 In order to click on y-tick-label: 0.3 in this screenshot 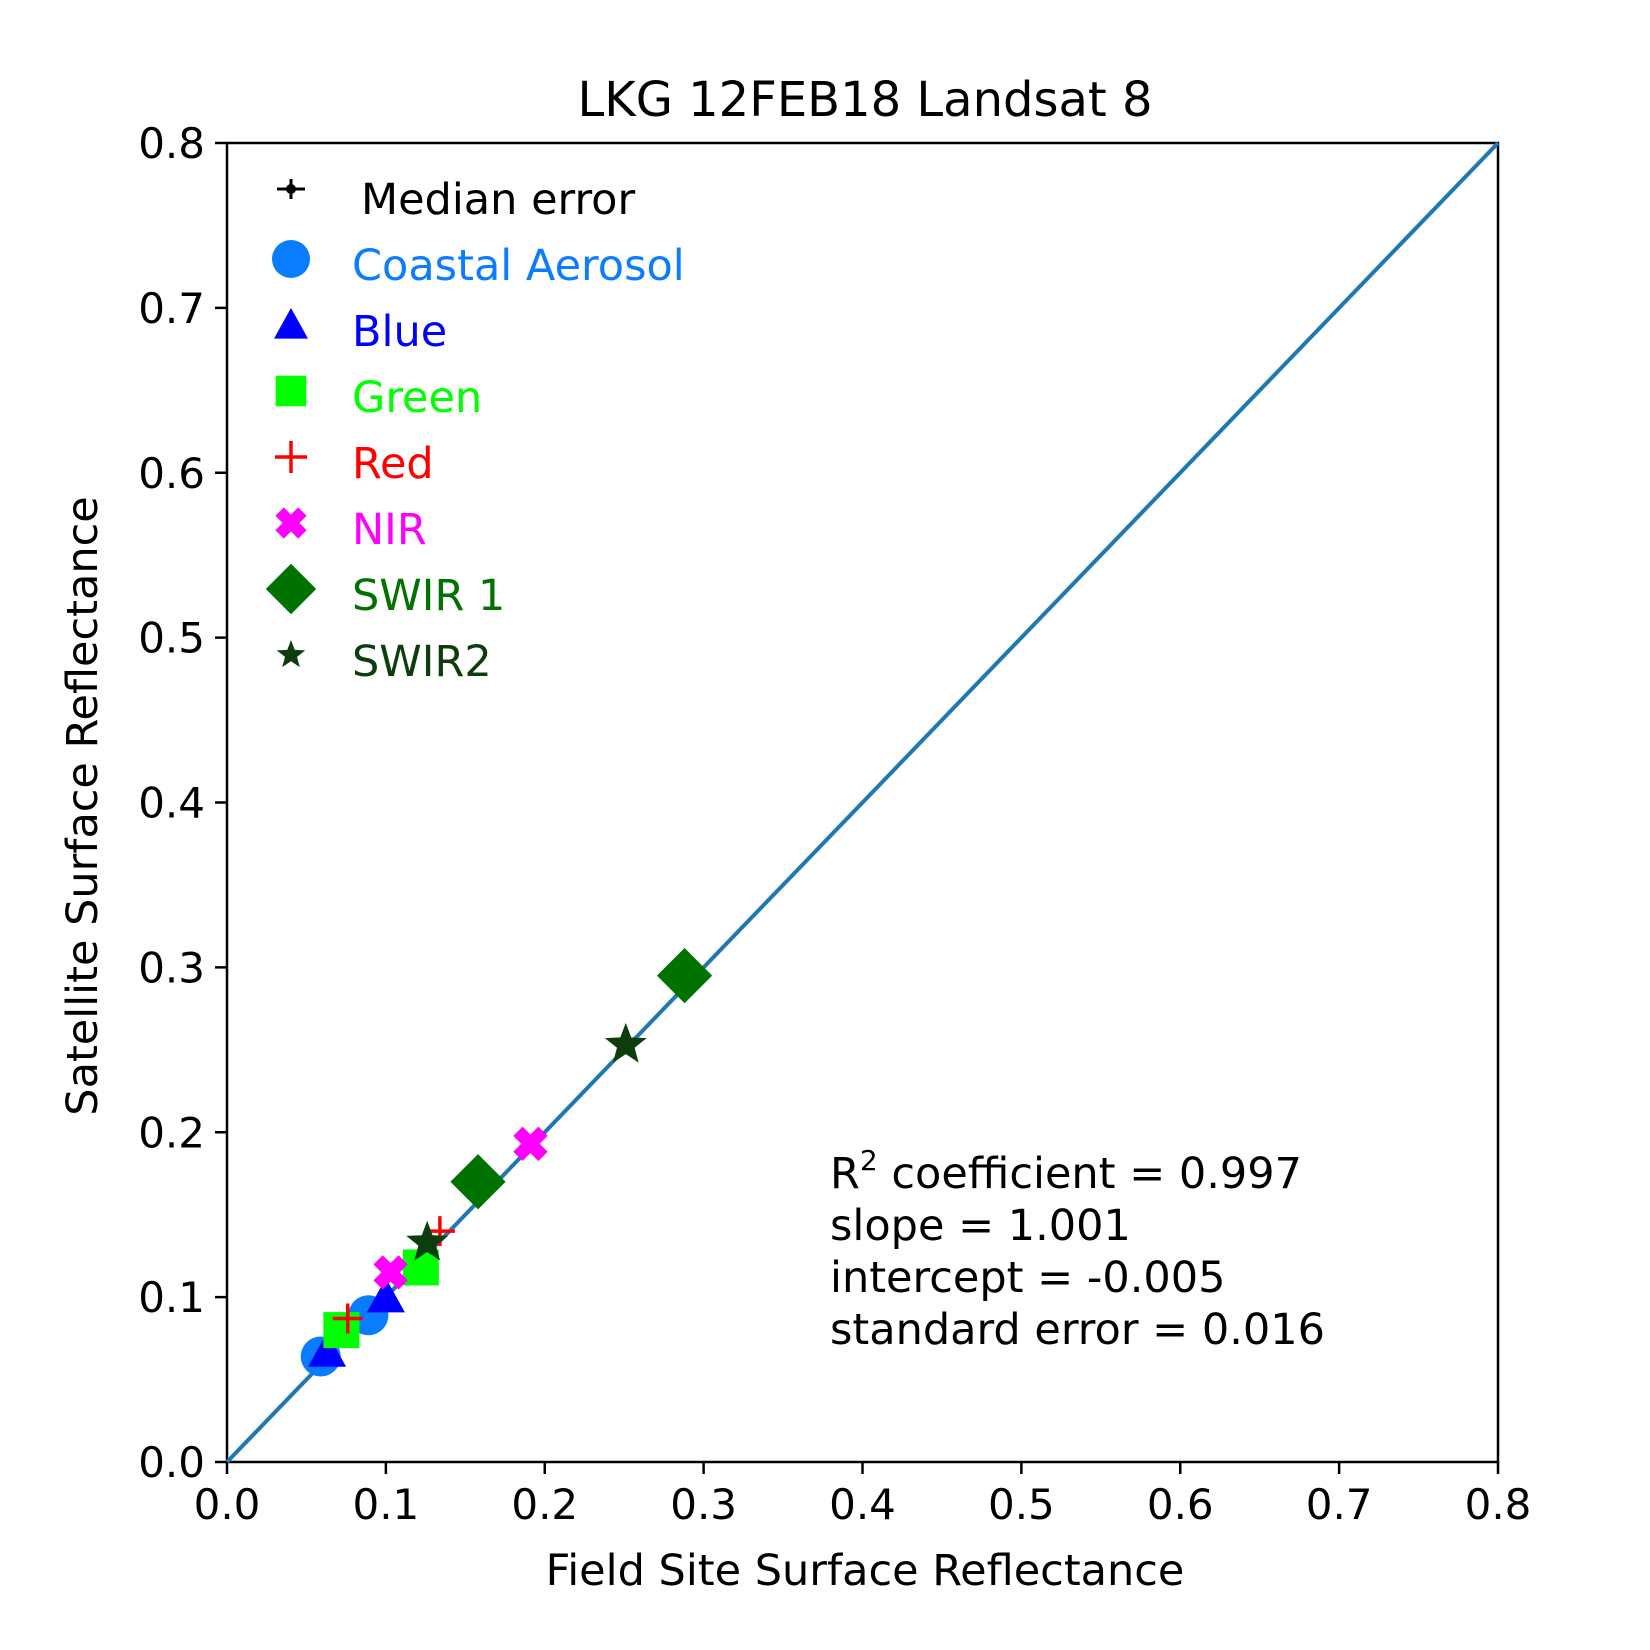, I will do `click(171, 967)`.